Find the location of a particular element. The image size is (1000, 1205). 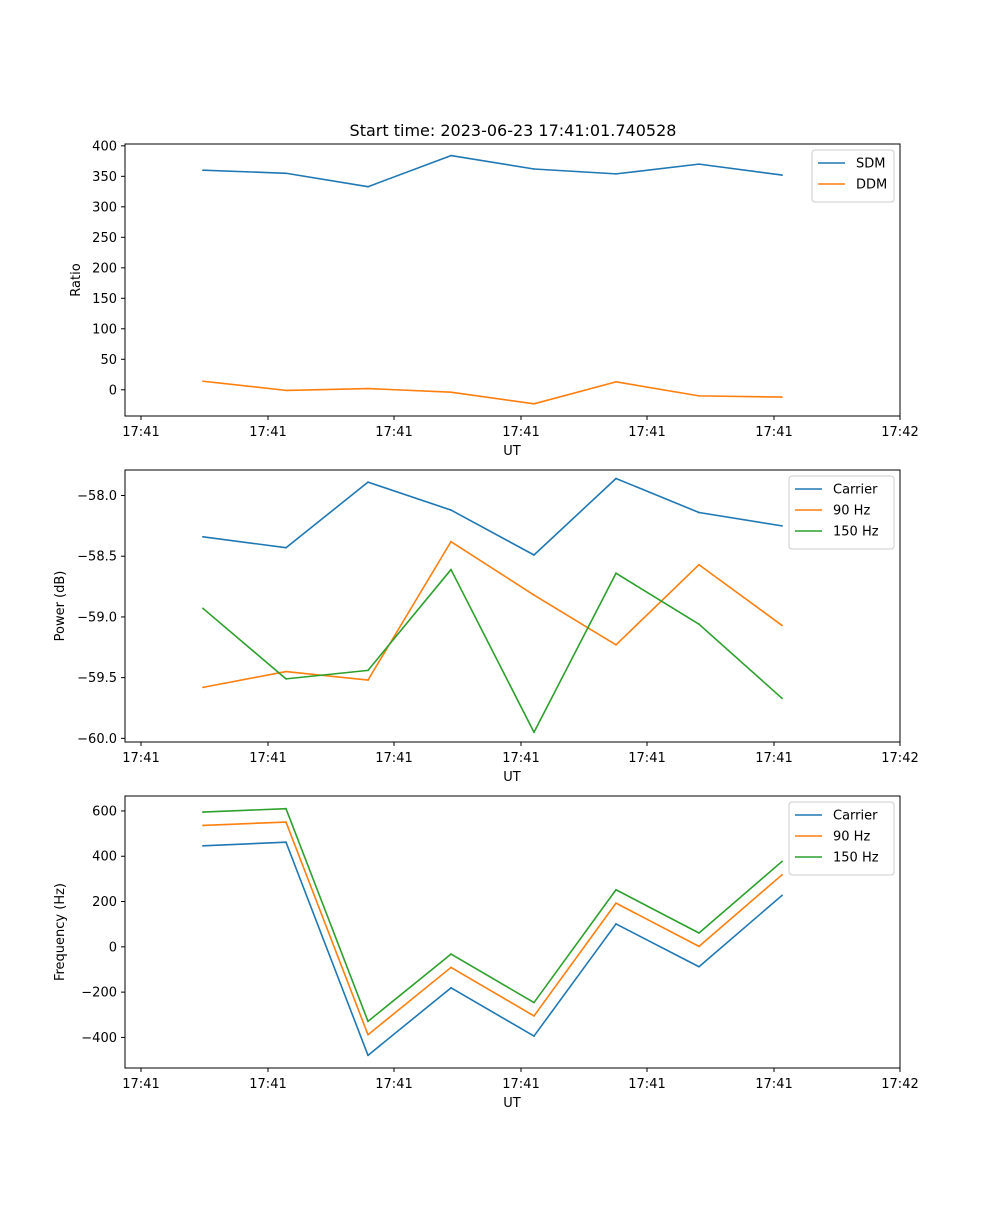

y-tick-label: 300 is located at coordinates (104, 207).